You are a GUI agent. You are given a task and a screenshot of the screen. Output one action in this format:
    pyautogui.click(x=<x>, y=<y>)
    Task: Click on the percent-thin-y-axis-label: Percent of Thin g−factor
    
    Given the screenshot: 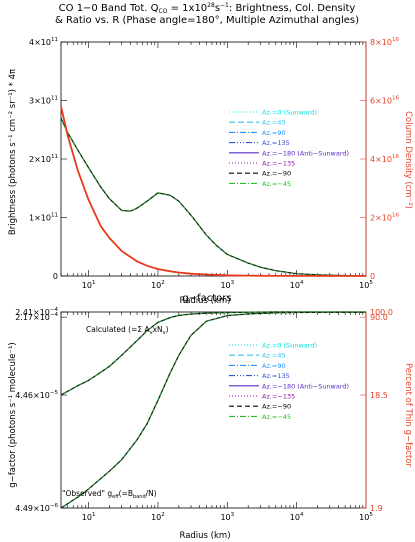 What is the action you would take?
    pyautogui.click(x=408, y=415)
    